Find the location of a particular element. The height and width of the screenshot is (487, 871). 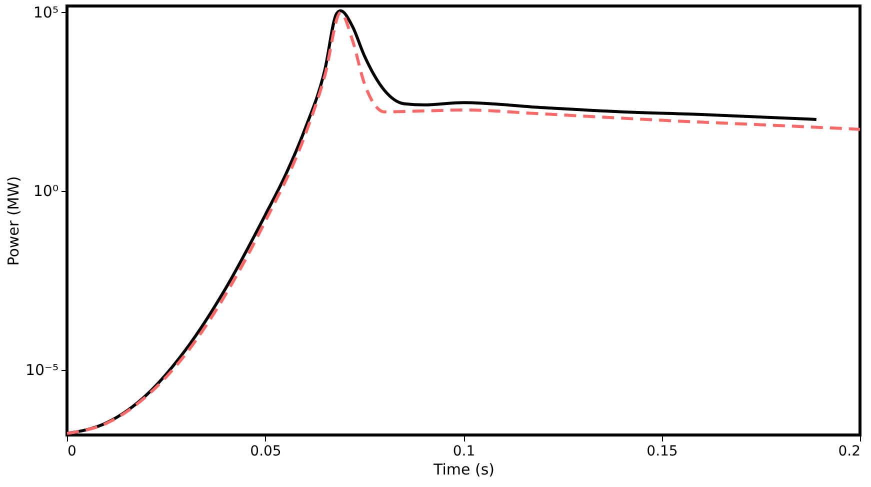

x-tick-label: 0.05 is located at coordinates (266, 452).